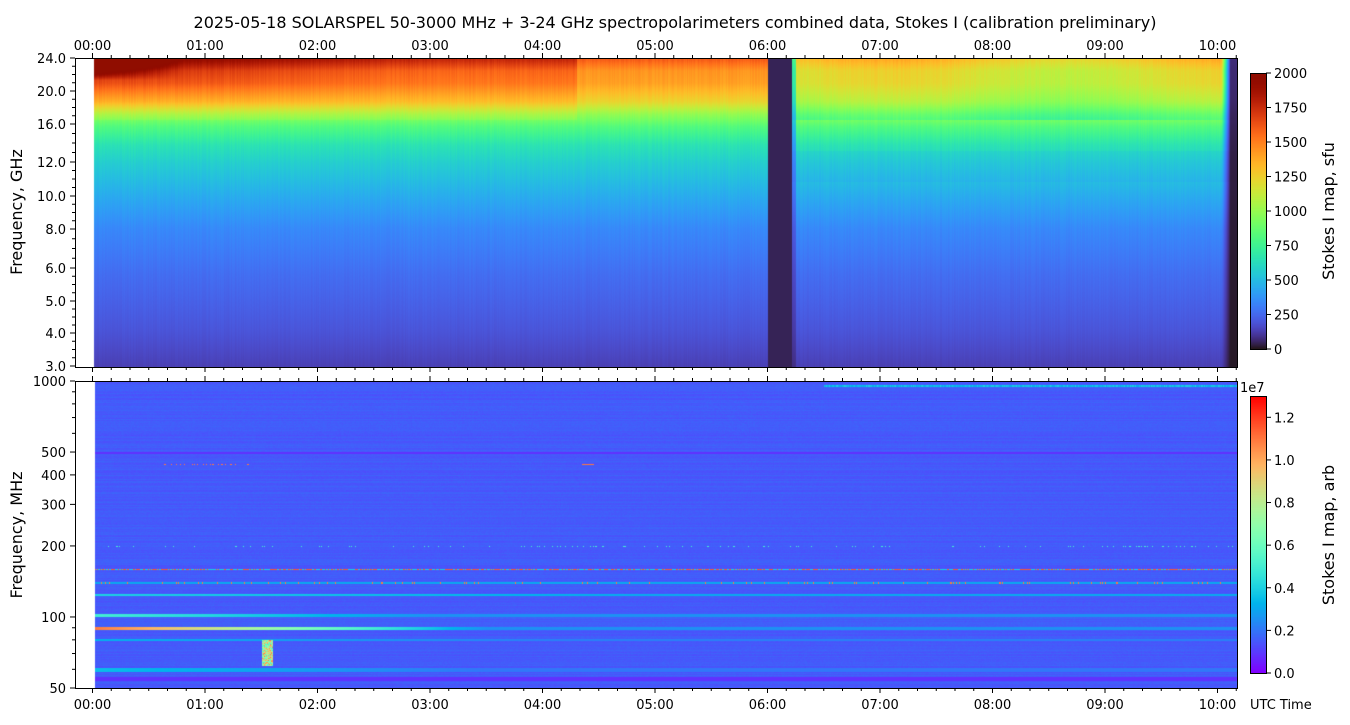  What do you see at coordinates (542, 705) in the screenshot?
I see `x-tick-label-bottom: 04:00` at bounding box center [542, 705].